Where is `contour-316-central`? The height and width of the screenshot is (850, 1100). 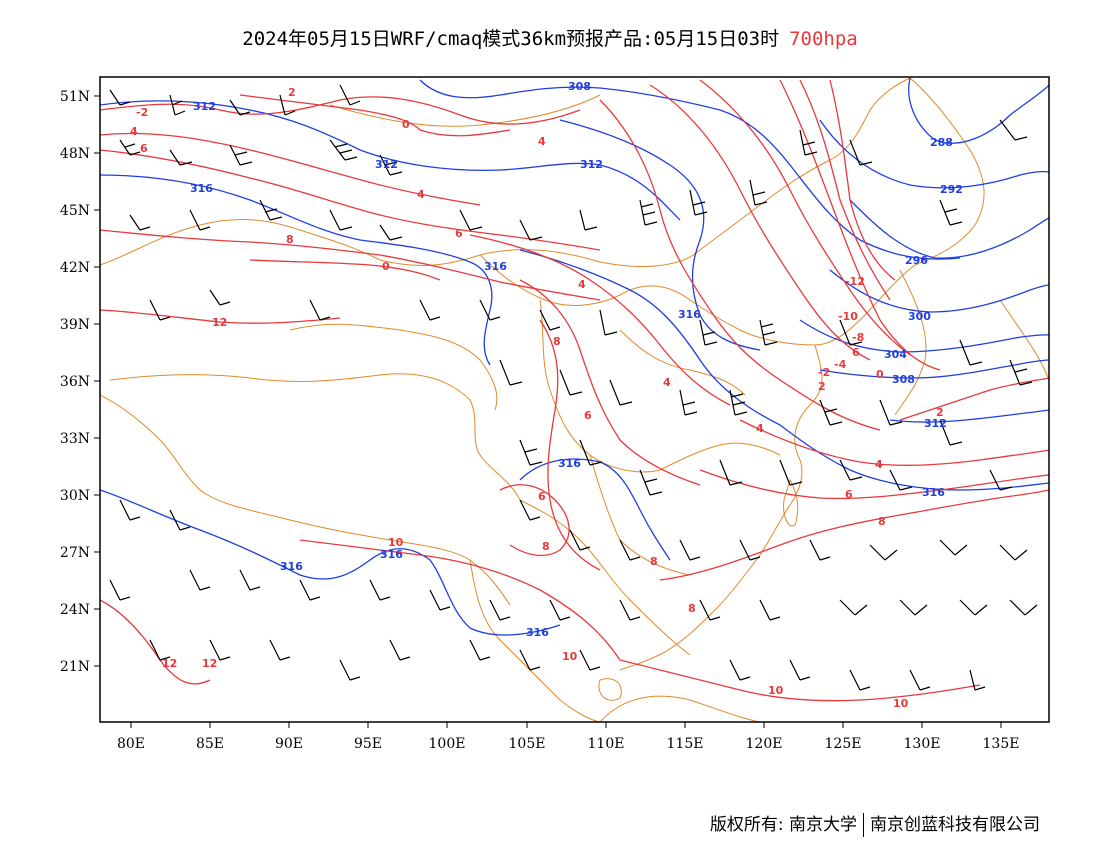
contour-316-central is located at coordinates (784, 370).